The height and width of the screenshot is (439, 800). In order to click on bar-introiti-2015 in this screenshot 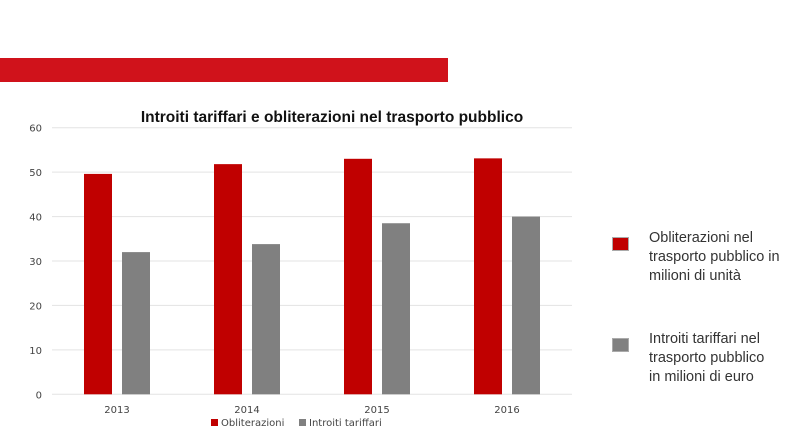, I will do `click(396, 309)`.